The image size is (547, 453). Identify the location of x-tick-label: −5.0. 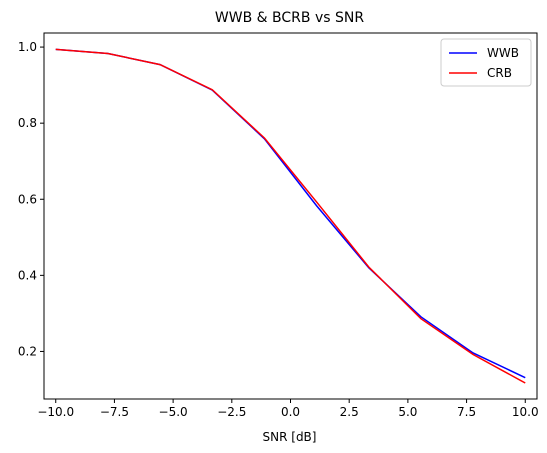
(173, 412).